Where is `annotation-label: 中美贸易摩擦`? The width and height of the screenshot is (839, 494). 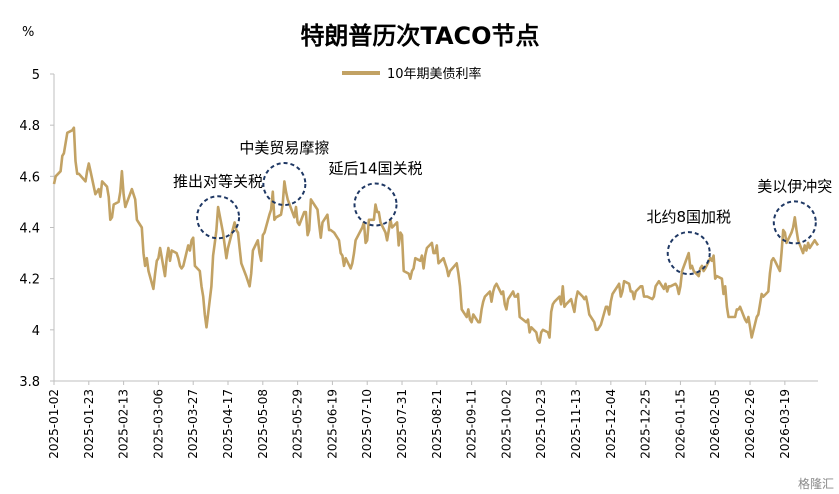
annotation-label: 中美贸易摩擦 is located at coordinates (284, 148).